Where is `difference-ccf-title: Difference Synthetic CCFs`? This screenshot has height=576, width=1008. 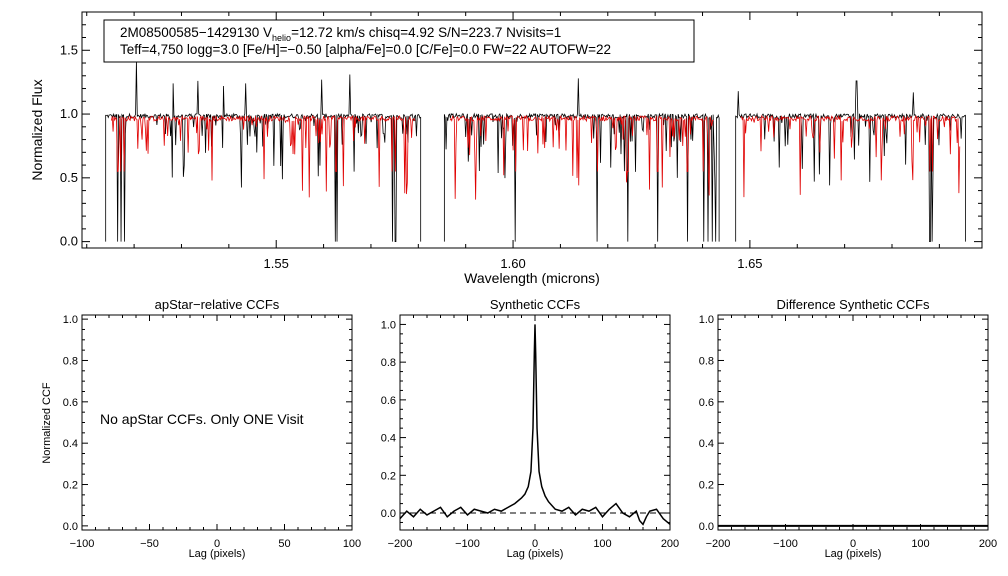 difference-ccf-title: Difference Synthetic CCFs is located at coordinates (853, 304).